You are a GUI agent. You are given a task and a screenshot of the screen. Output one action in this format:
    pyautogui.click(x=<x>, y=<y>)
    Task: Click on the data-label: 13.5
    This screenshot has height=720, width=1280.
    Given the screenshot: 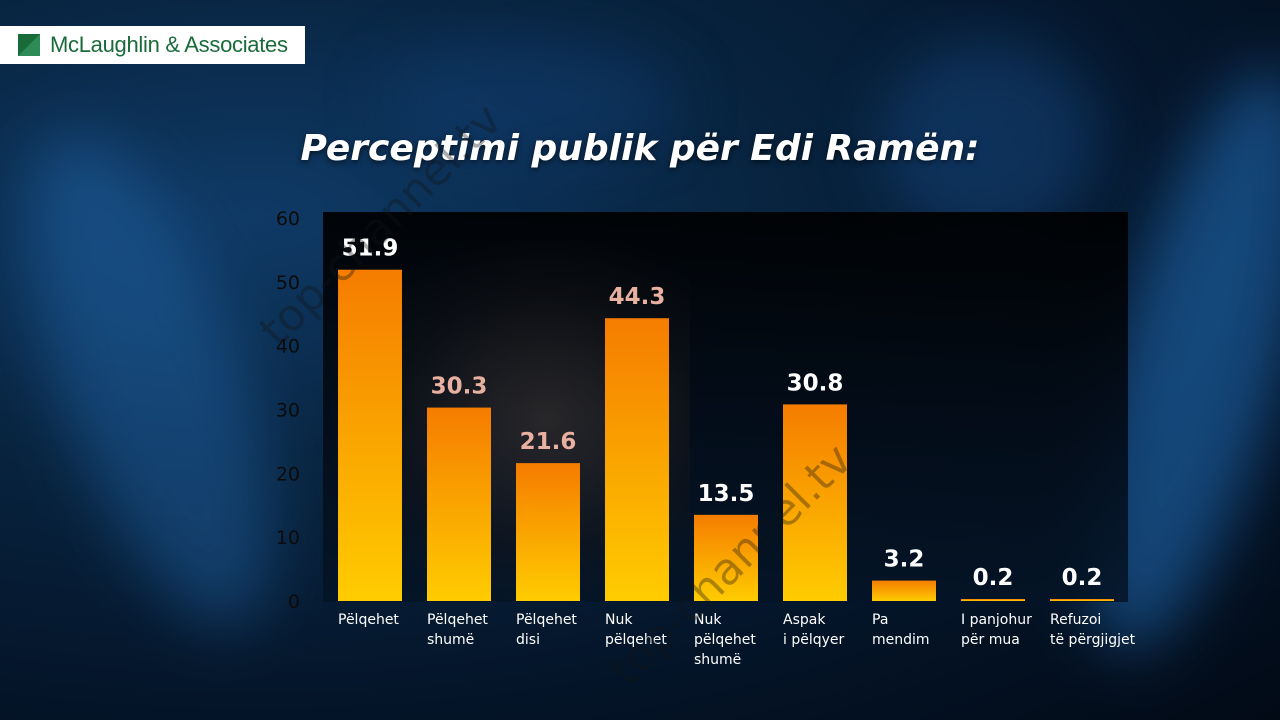 What is the action you would take?
    pyautogui.click(x=726, y=494)
    